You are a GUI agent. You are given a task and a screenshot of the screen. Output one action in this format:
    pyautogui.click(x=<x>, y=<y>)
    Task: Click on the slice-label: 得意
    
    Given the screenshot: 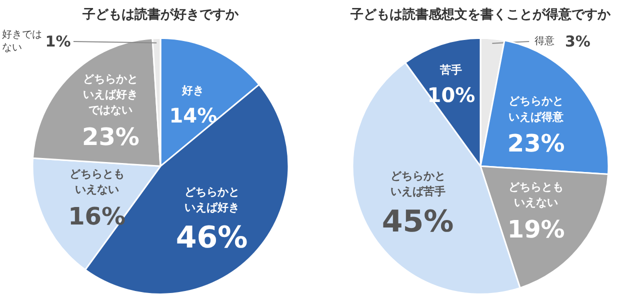 What is the action you would take?
    pyautogui.click(x=544, y=40)
    